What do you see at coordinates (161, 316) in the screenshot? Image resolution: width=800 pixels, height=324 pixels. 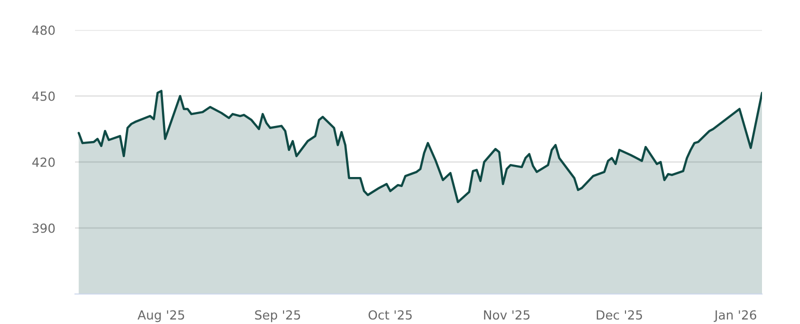 I see `x-tick-label: Aug '25` at bounding box center [161, 316].